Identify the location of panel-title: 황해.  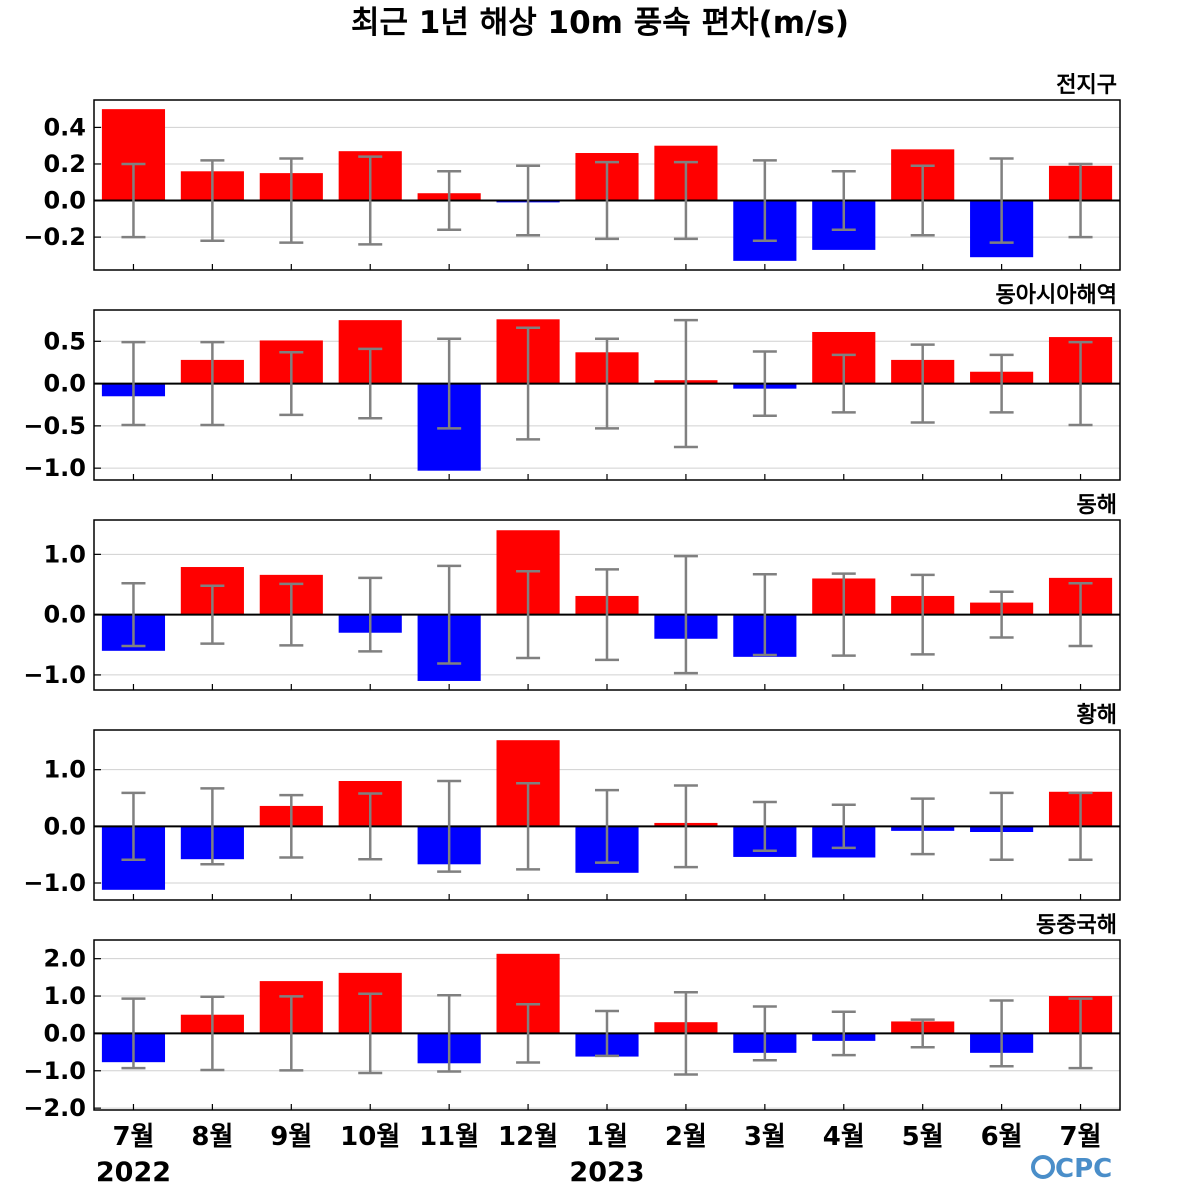
(1097, 715).